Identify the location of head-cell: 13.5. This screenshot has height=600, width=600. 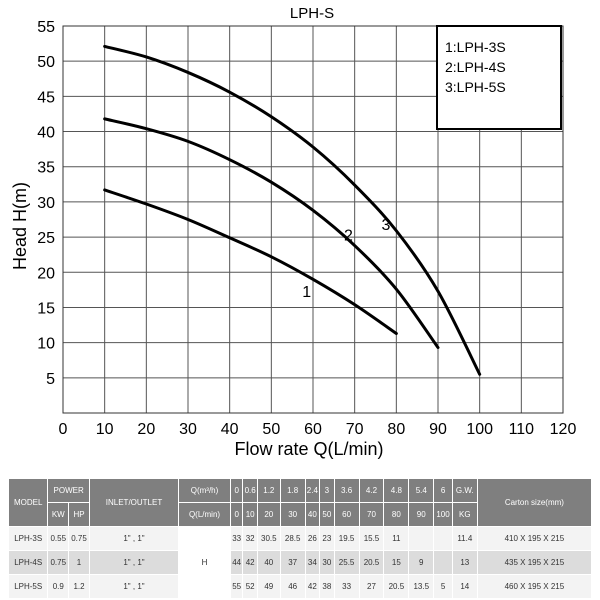
(421, 586).